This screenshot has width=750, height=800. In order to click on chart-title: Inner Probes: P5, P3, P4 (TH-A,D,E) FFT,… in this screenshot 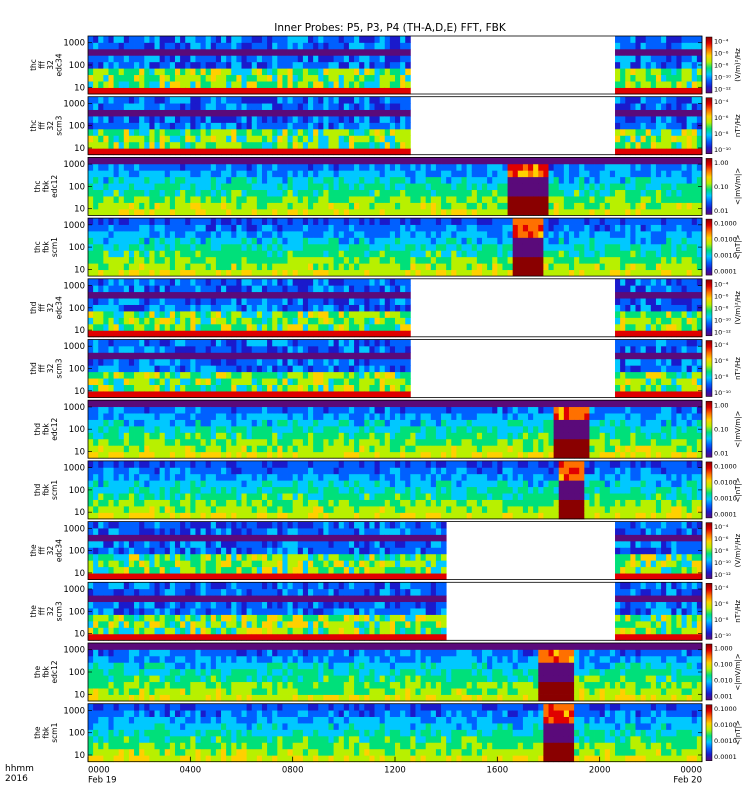, I will do `click(390, 28)`.